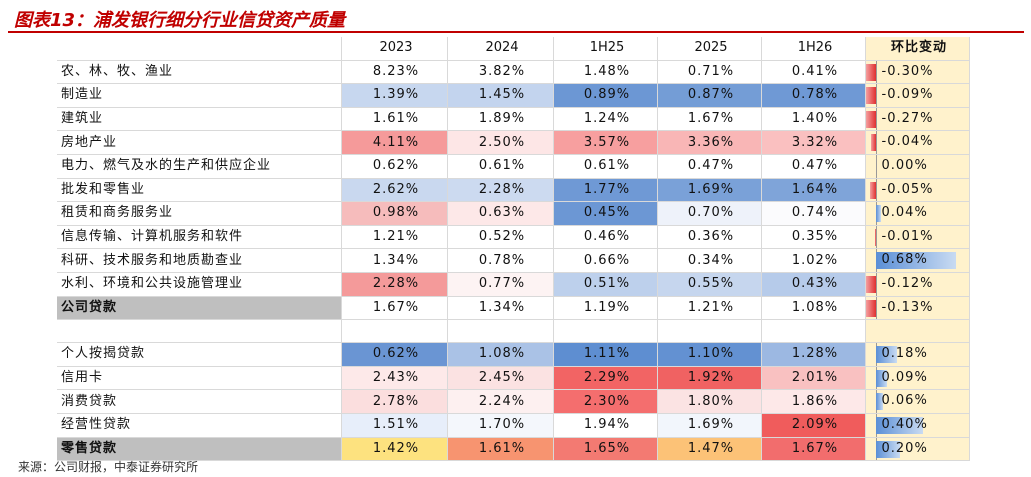 This screenshot has width=1031, height=477. Describe the element at coordinates (904, 165) in the screenshot. I see `change-value: 0.00%` at that location.